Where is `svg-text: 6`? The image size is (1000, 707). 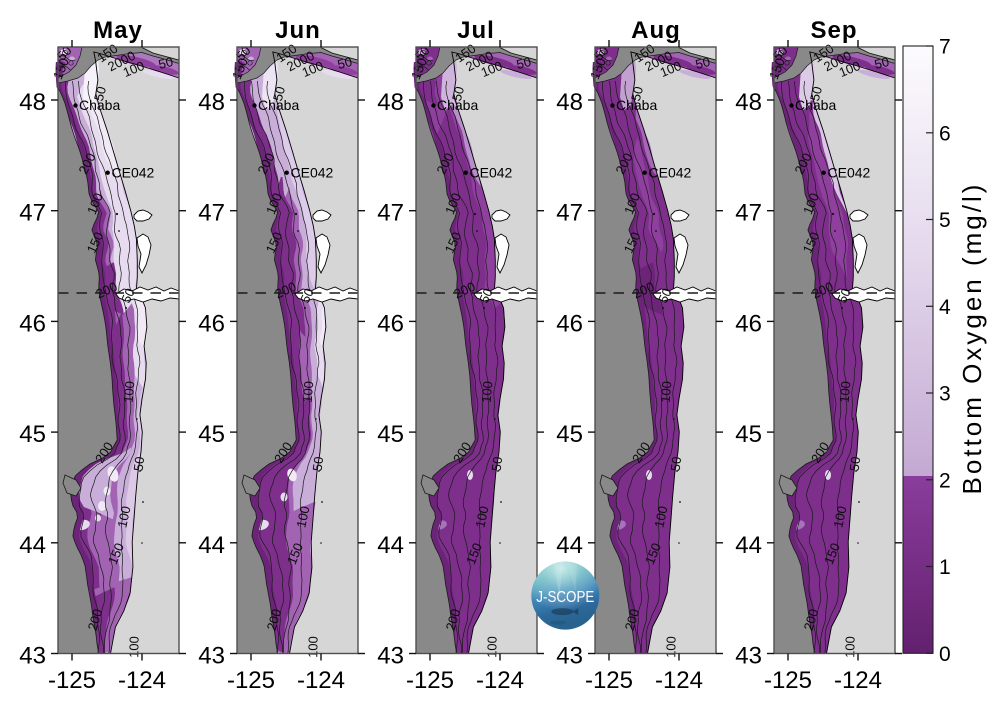 svg-text: 6 is located at coordinates (945, 133).